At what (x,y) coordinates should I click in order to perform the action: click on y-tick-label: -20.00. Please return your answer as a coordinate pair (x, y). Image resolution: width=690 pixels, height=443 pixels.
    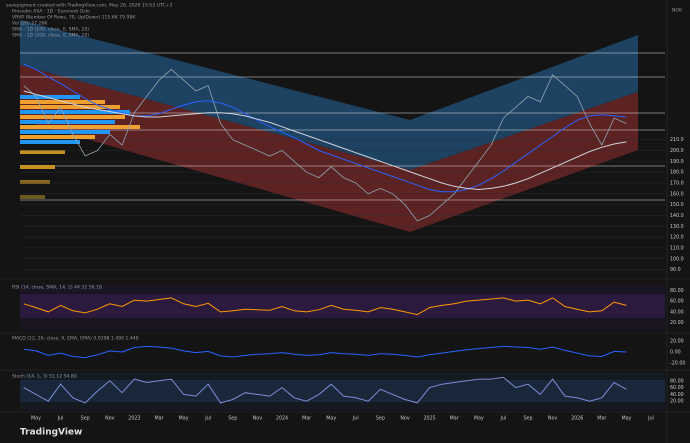
    Looking at the image, I should click on (677, 364).